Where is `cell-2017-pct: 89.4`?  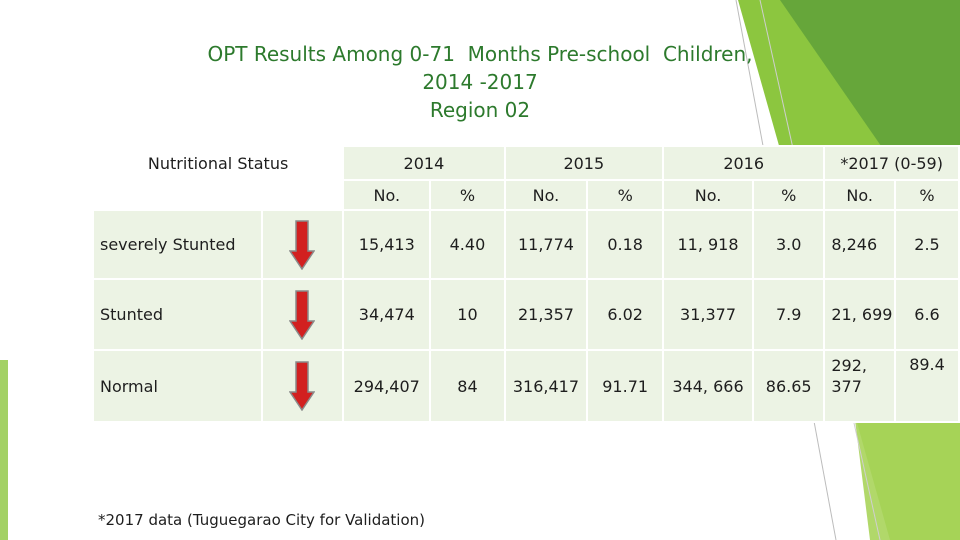
cell-2017-pct: 89.4 is located at coordinates (927, 386).